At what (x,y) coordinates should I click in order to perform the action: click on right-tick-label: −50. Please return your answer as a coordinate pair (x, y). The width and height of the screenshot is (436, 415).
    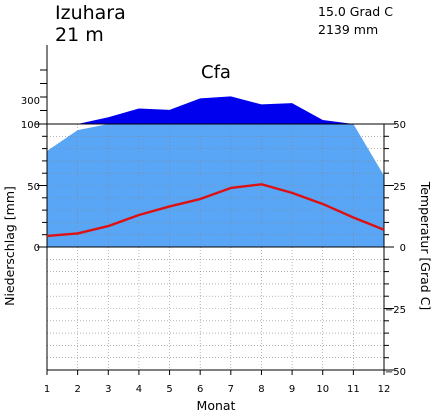
    Looking at the image, I should click on (395, 372).